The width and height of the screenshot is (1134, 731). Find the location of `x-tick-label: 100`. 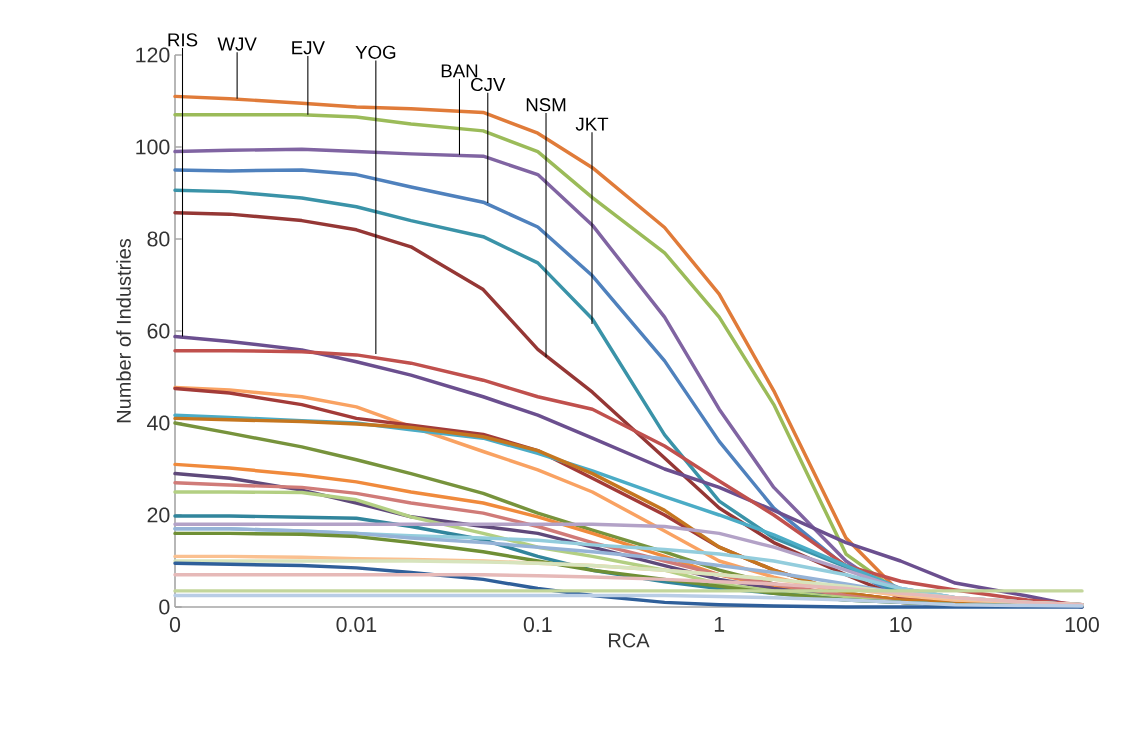

x-tick-label: 100 is located at coordinates (1082, 625).